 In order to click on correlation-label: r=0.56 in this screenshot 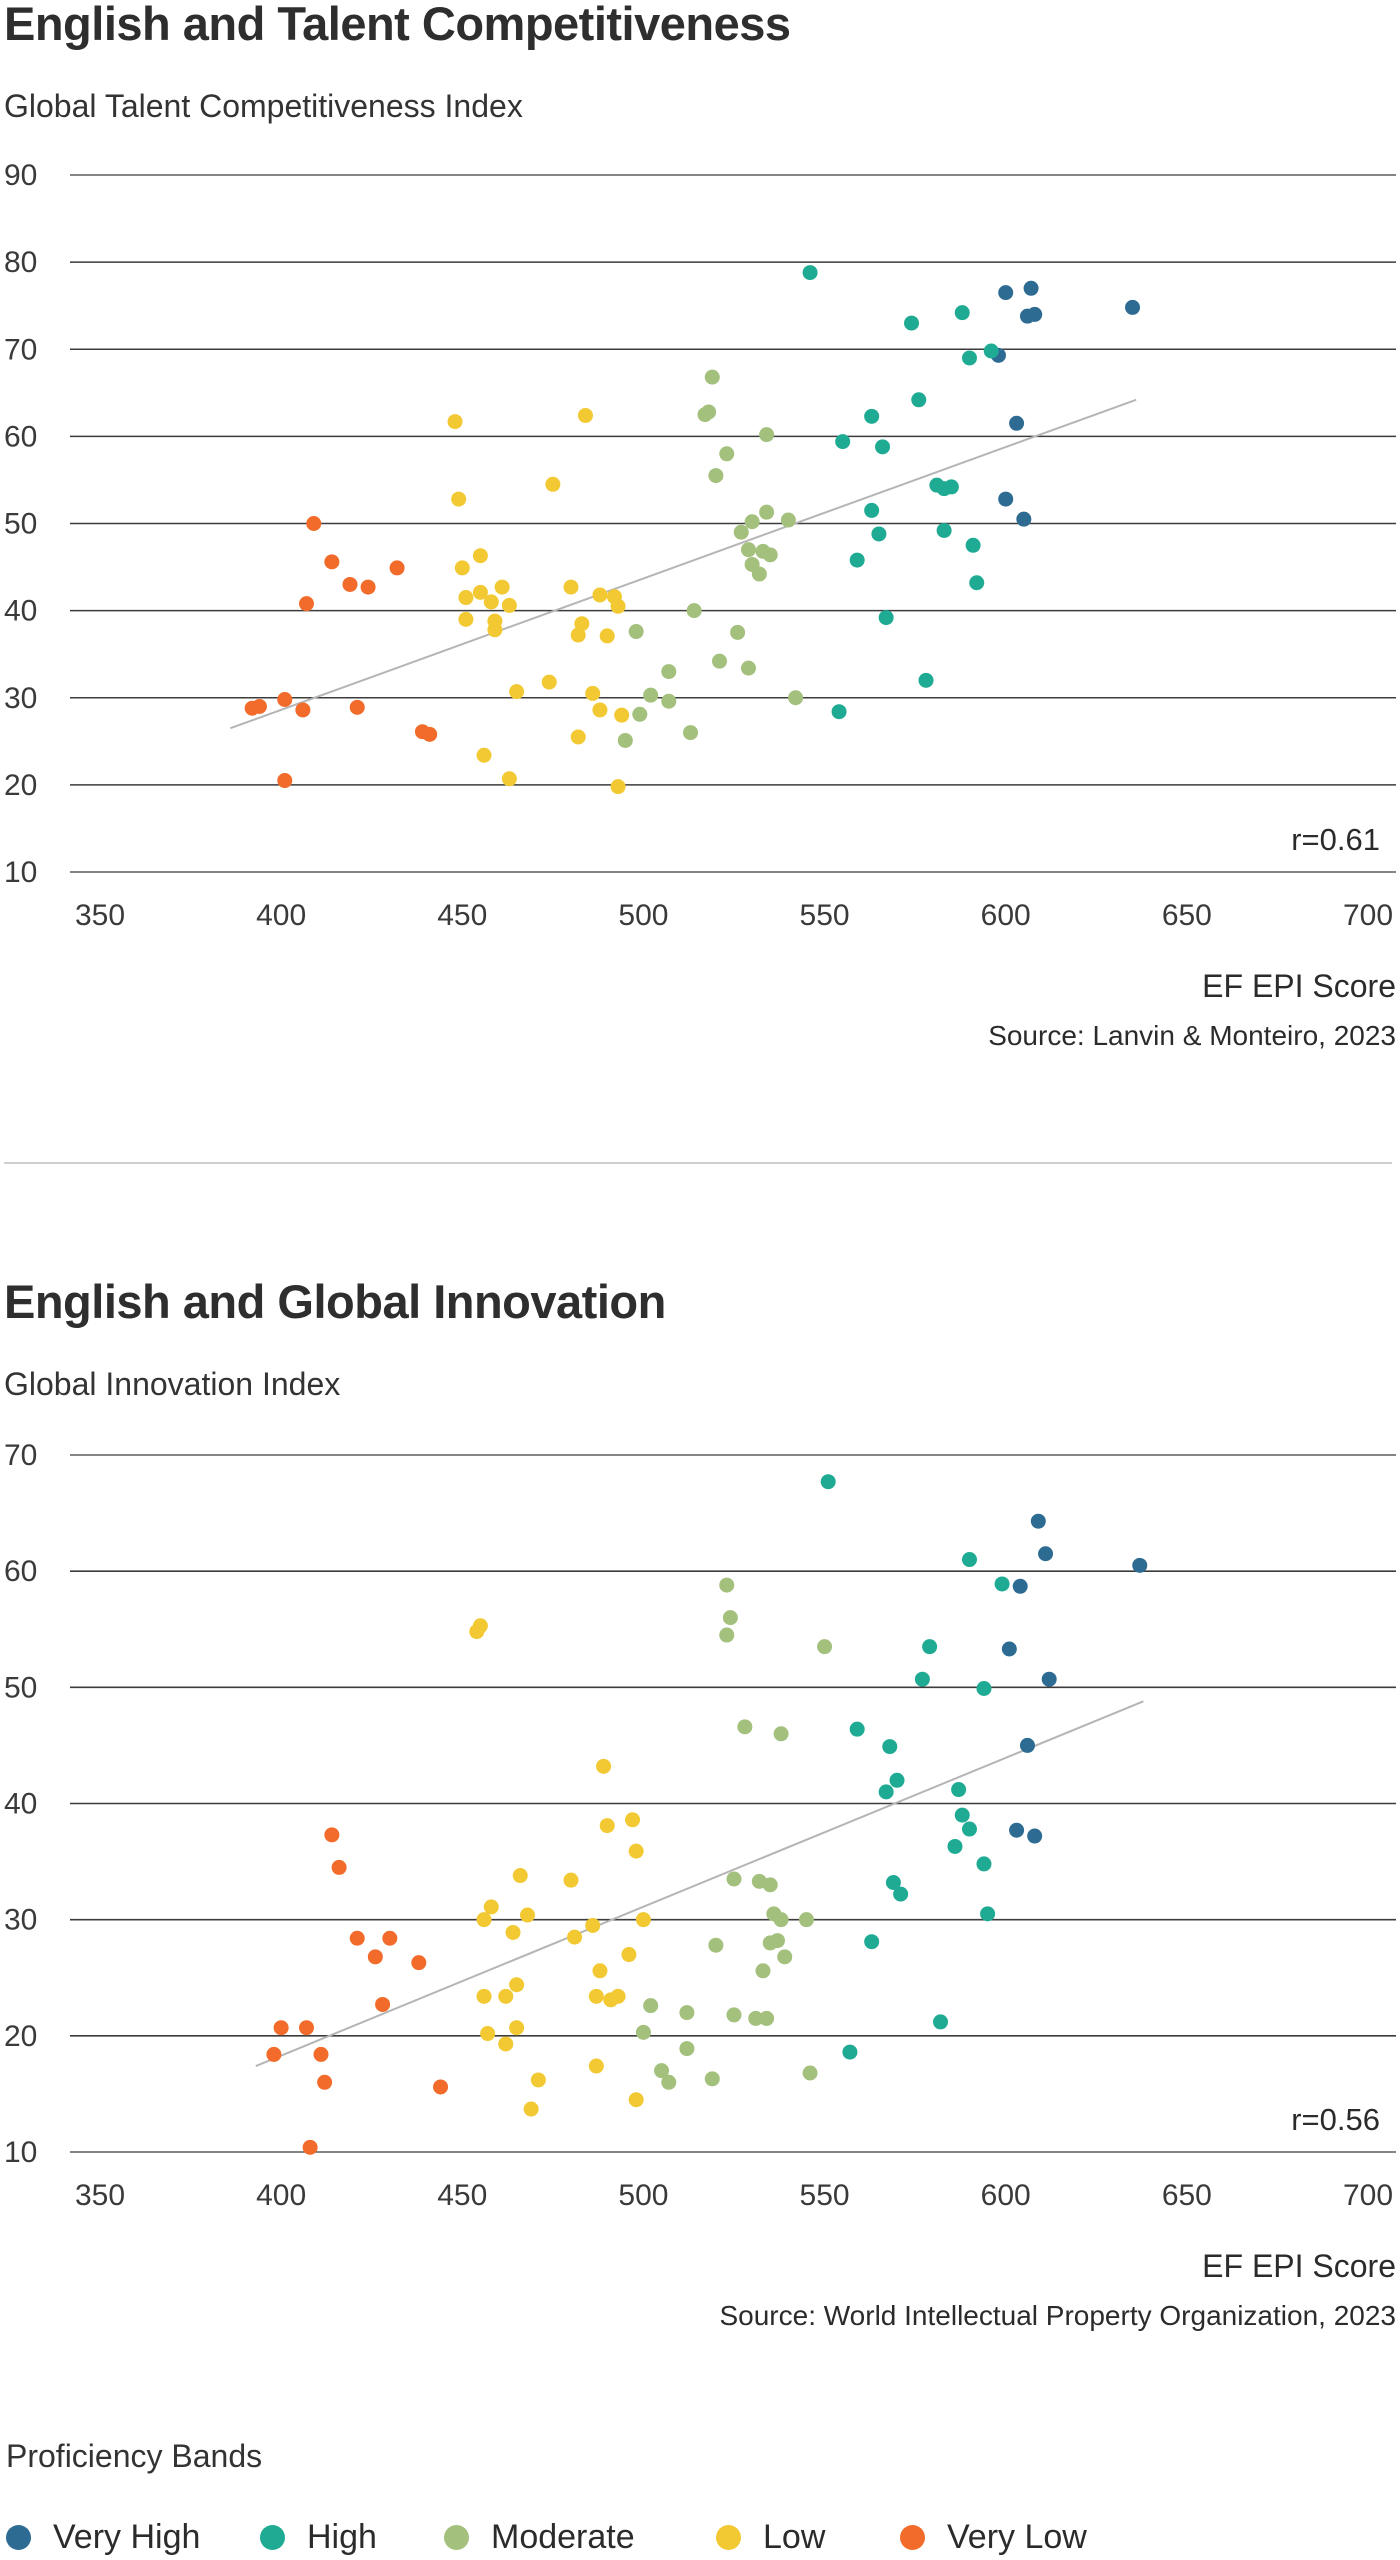, I will do `click(1335, 2119)`.